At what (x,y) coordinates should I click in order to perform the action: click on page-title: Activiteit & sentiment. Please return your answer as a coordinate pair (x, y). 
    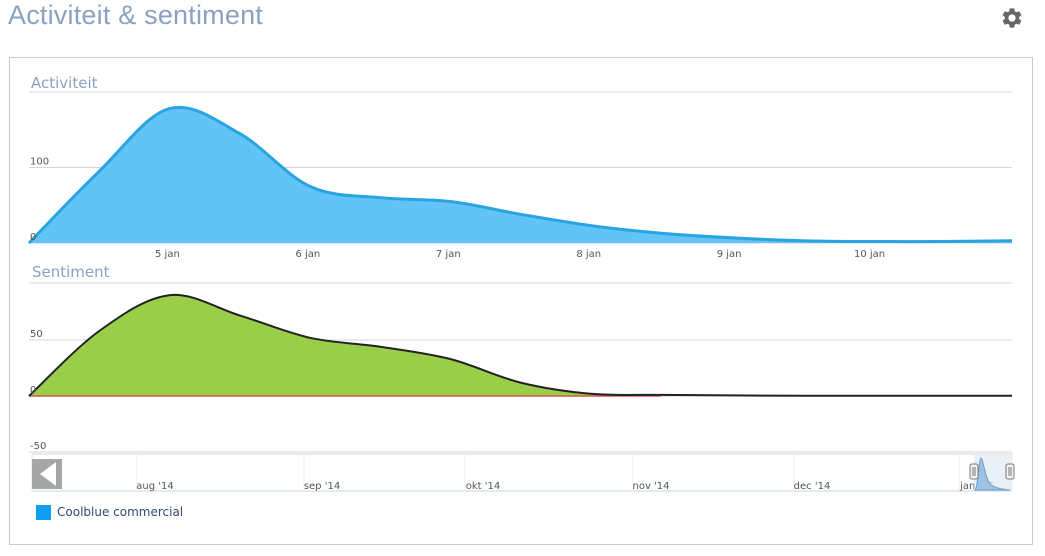
    Looking at the image, I should click on (135, 15).